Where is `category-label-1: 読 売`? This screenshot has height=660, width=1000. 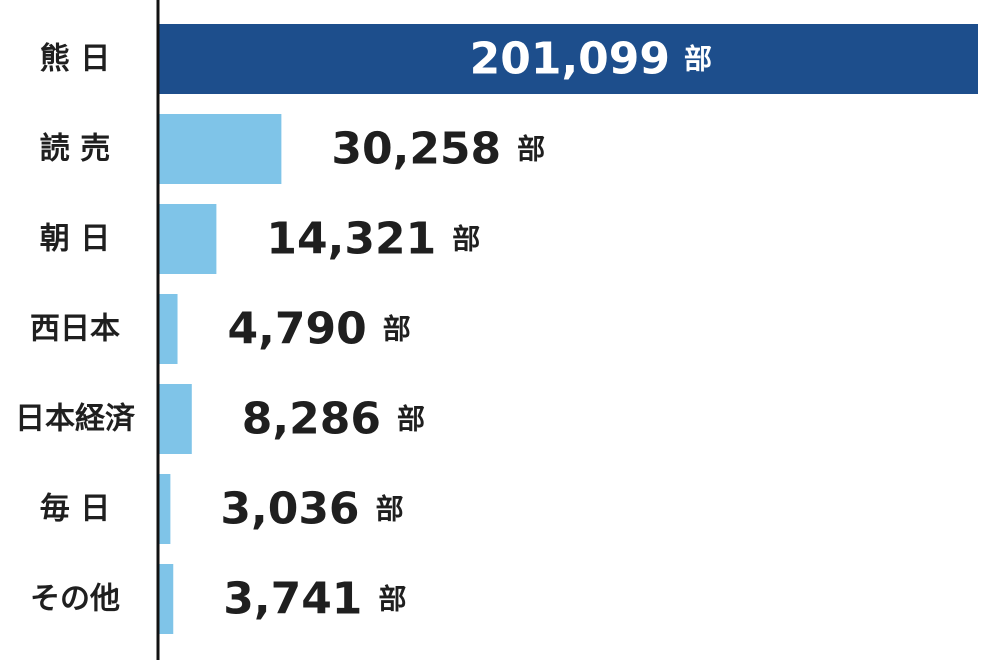 category-label-1: 読 売 is located at coordinates (75, 149).